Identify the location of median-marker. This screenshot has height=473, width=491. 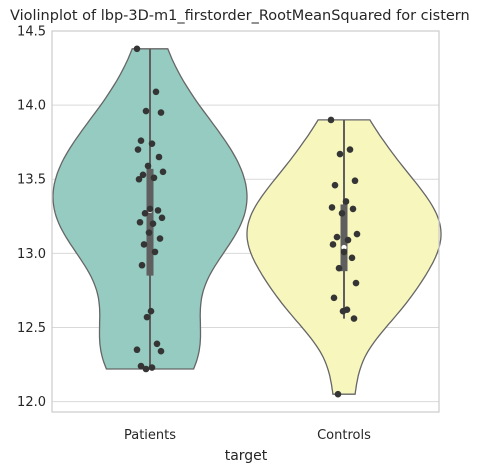
(344, 247).